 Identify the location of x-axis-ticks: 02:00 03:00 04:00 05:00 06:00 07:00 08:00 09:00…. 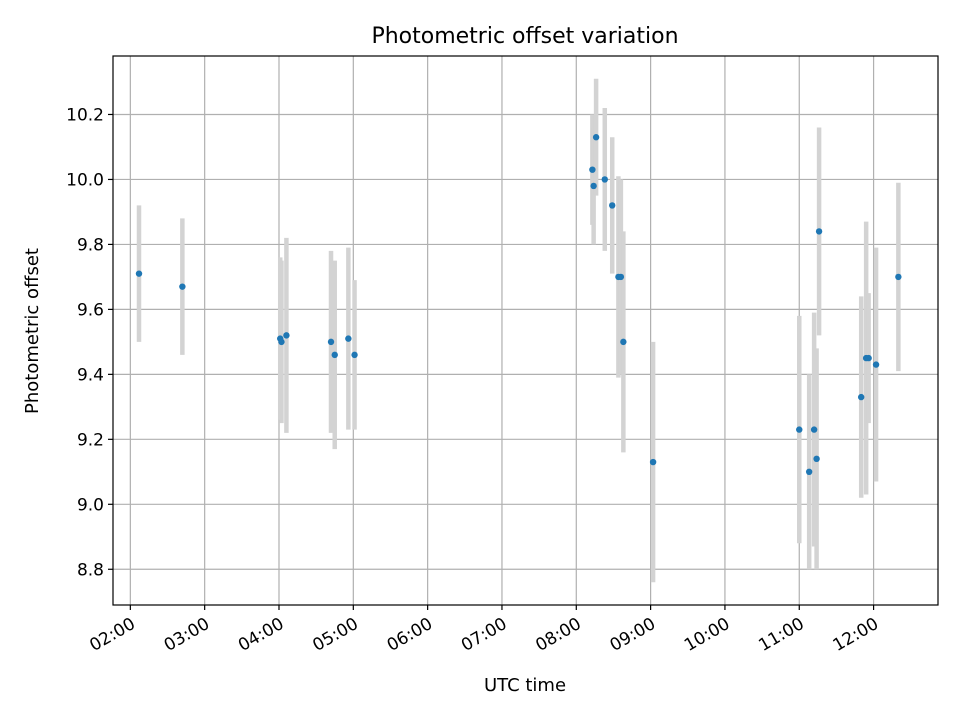
(484, 630).